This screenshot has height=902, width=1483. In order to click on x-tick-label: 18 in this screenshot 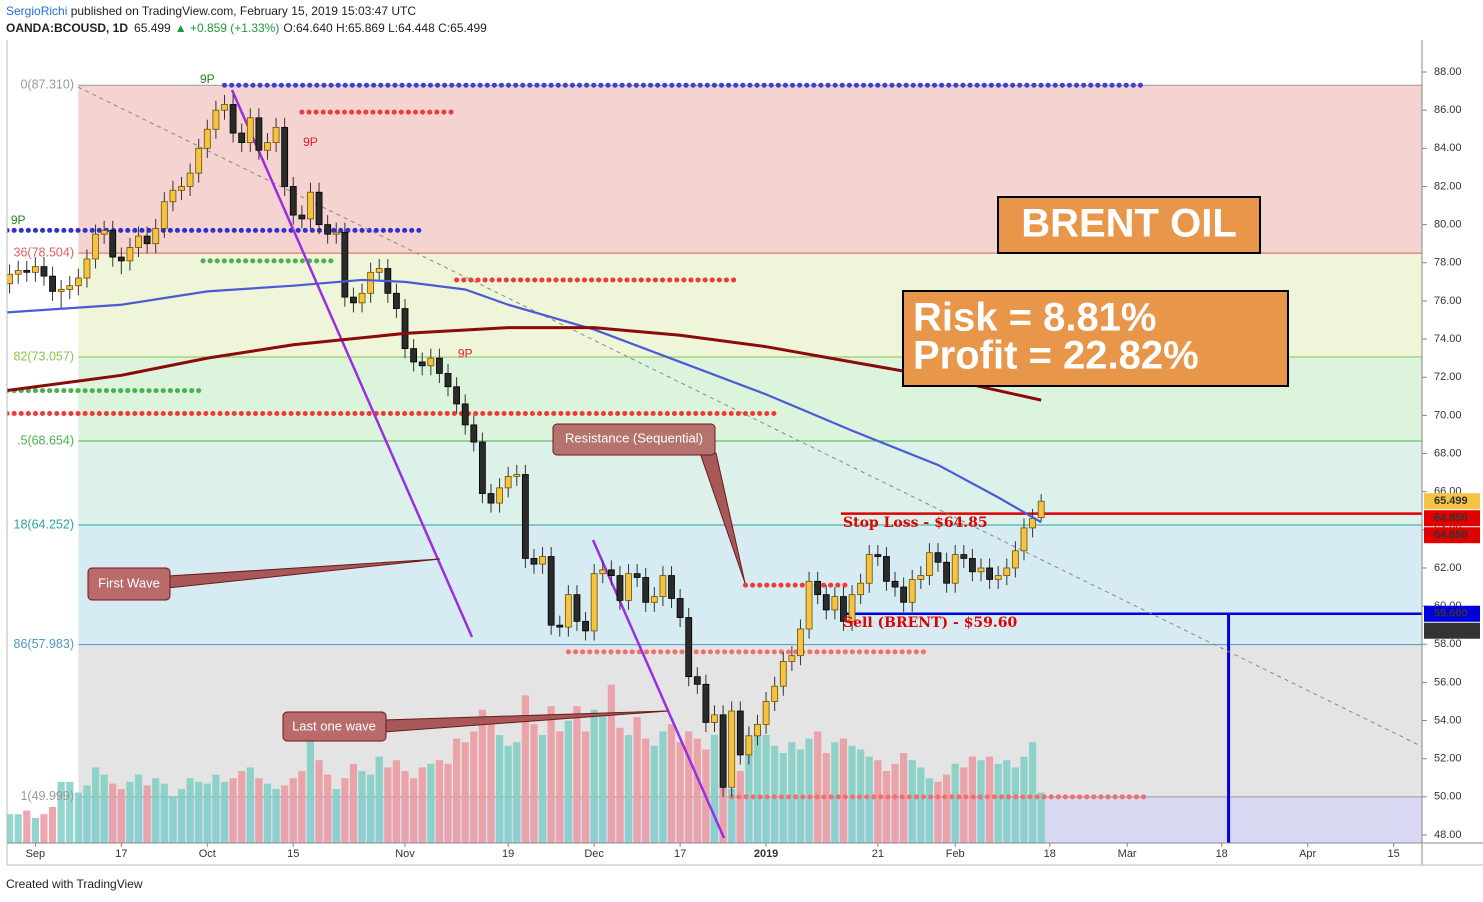, I will do `click(1050, 854)`.